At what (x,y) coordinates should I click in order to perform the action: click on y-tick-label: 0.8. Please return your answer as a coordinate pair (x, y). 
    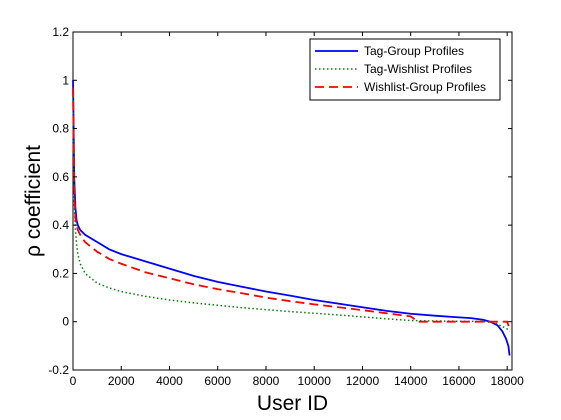
    Looking at the image, I should click on (60, 129).